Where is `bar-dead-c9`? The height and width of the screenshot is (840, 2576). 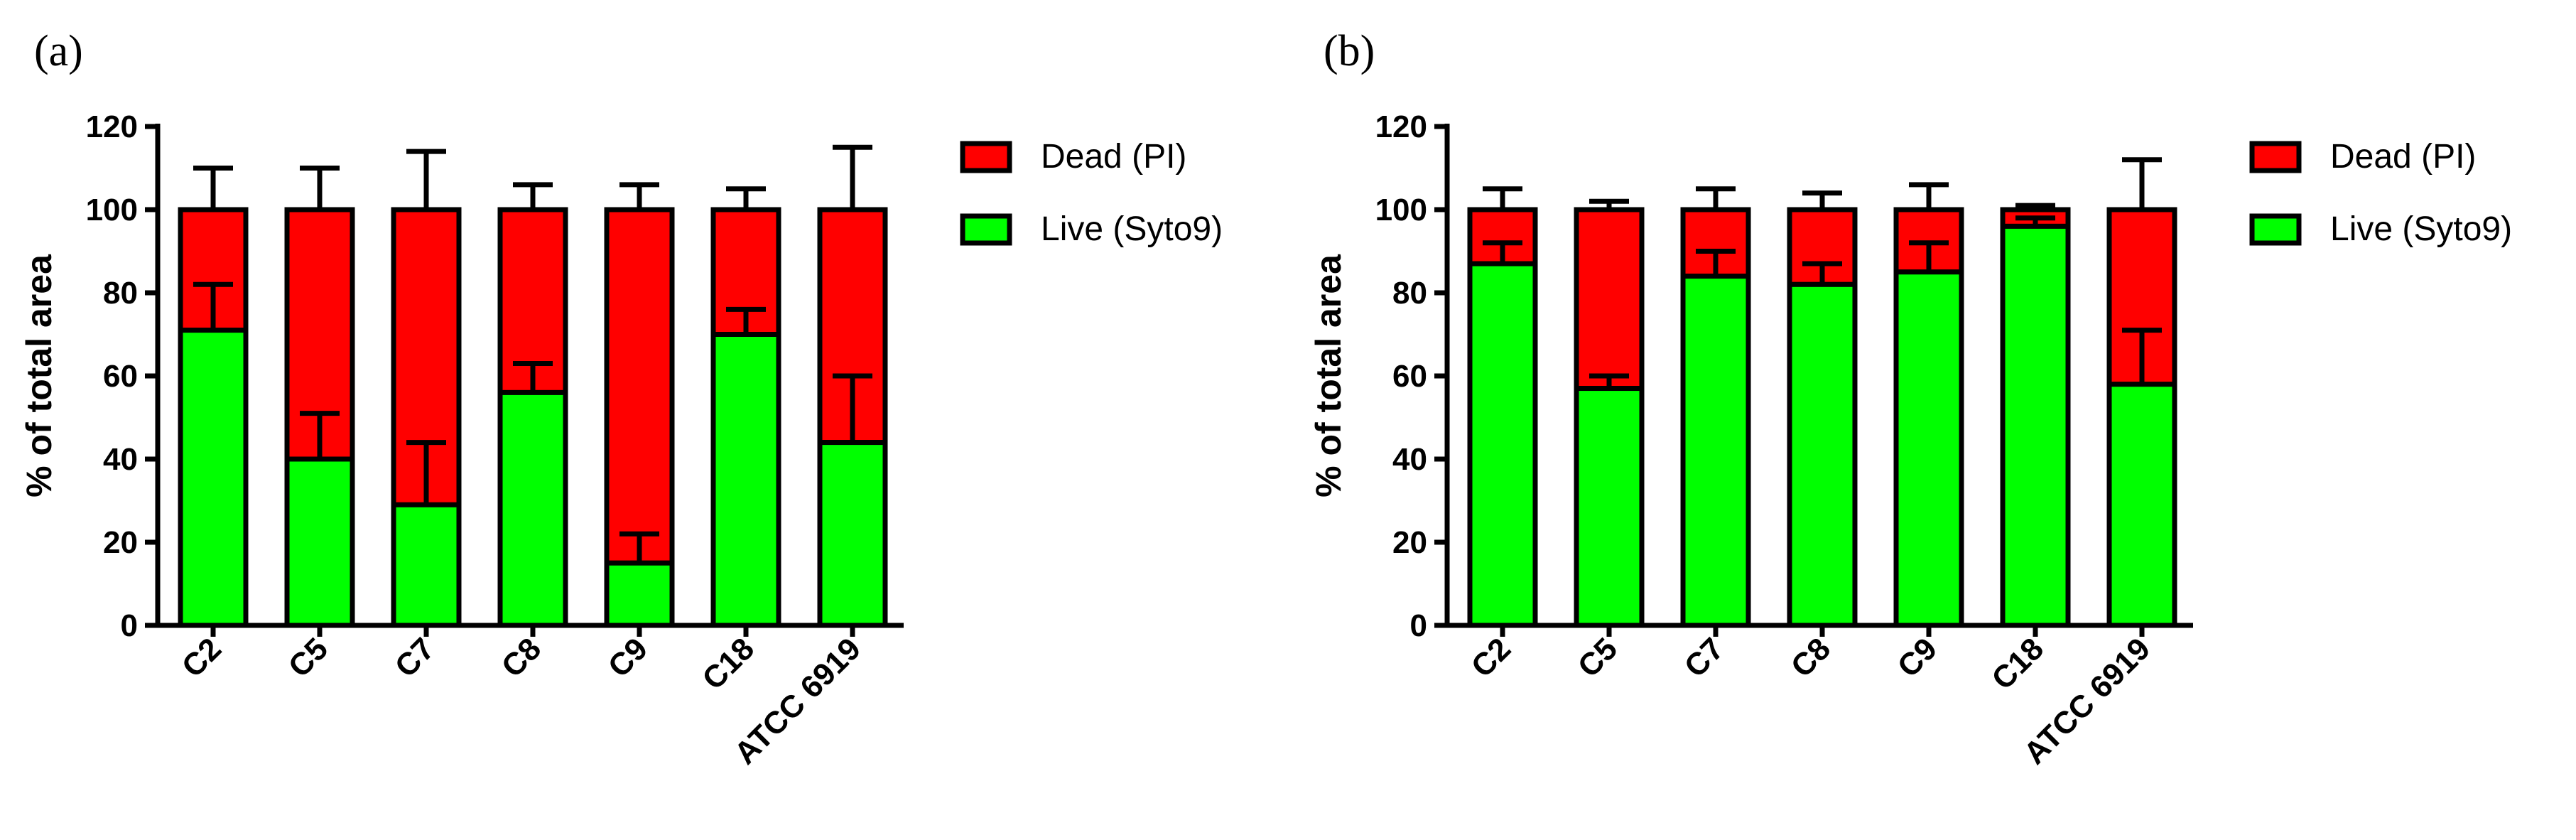 bar-dead-c9 is located at coordinates (639, 387).